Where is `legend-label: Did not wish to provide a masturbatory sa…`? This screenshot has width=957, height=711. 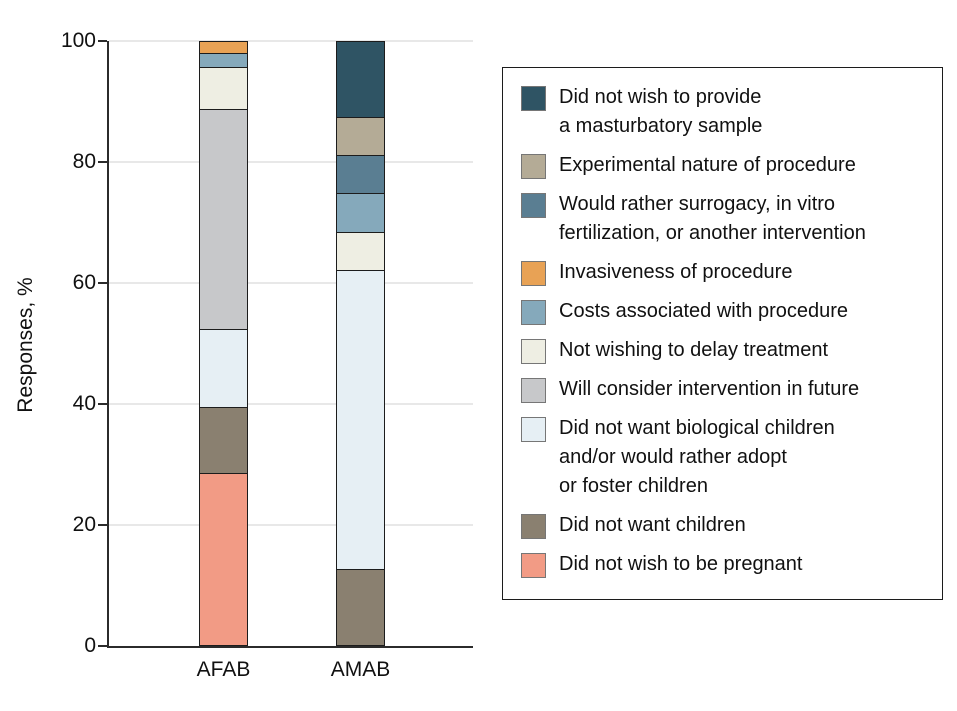 legend-label: Did not wish to provide a masturbatory sa… is located at coordinates (660, 112).